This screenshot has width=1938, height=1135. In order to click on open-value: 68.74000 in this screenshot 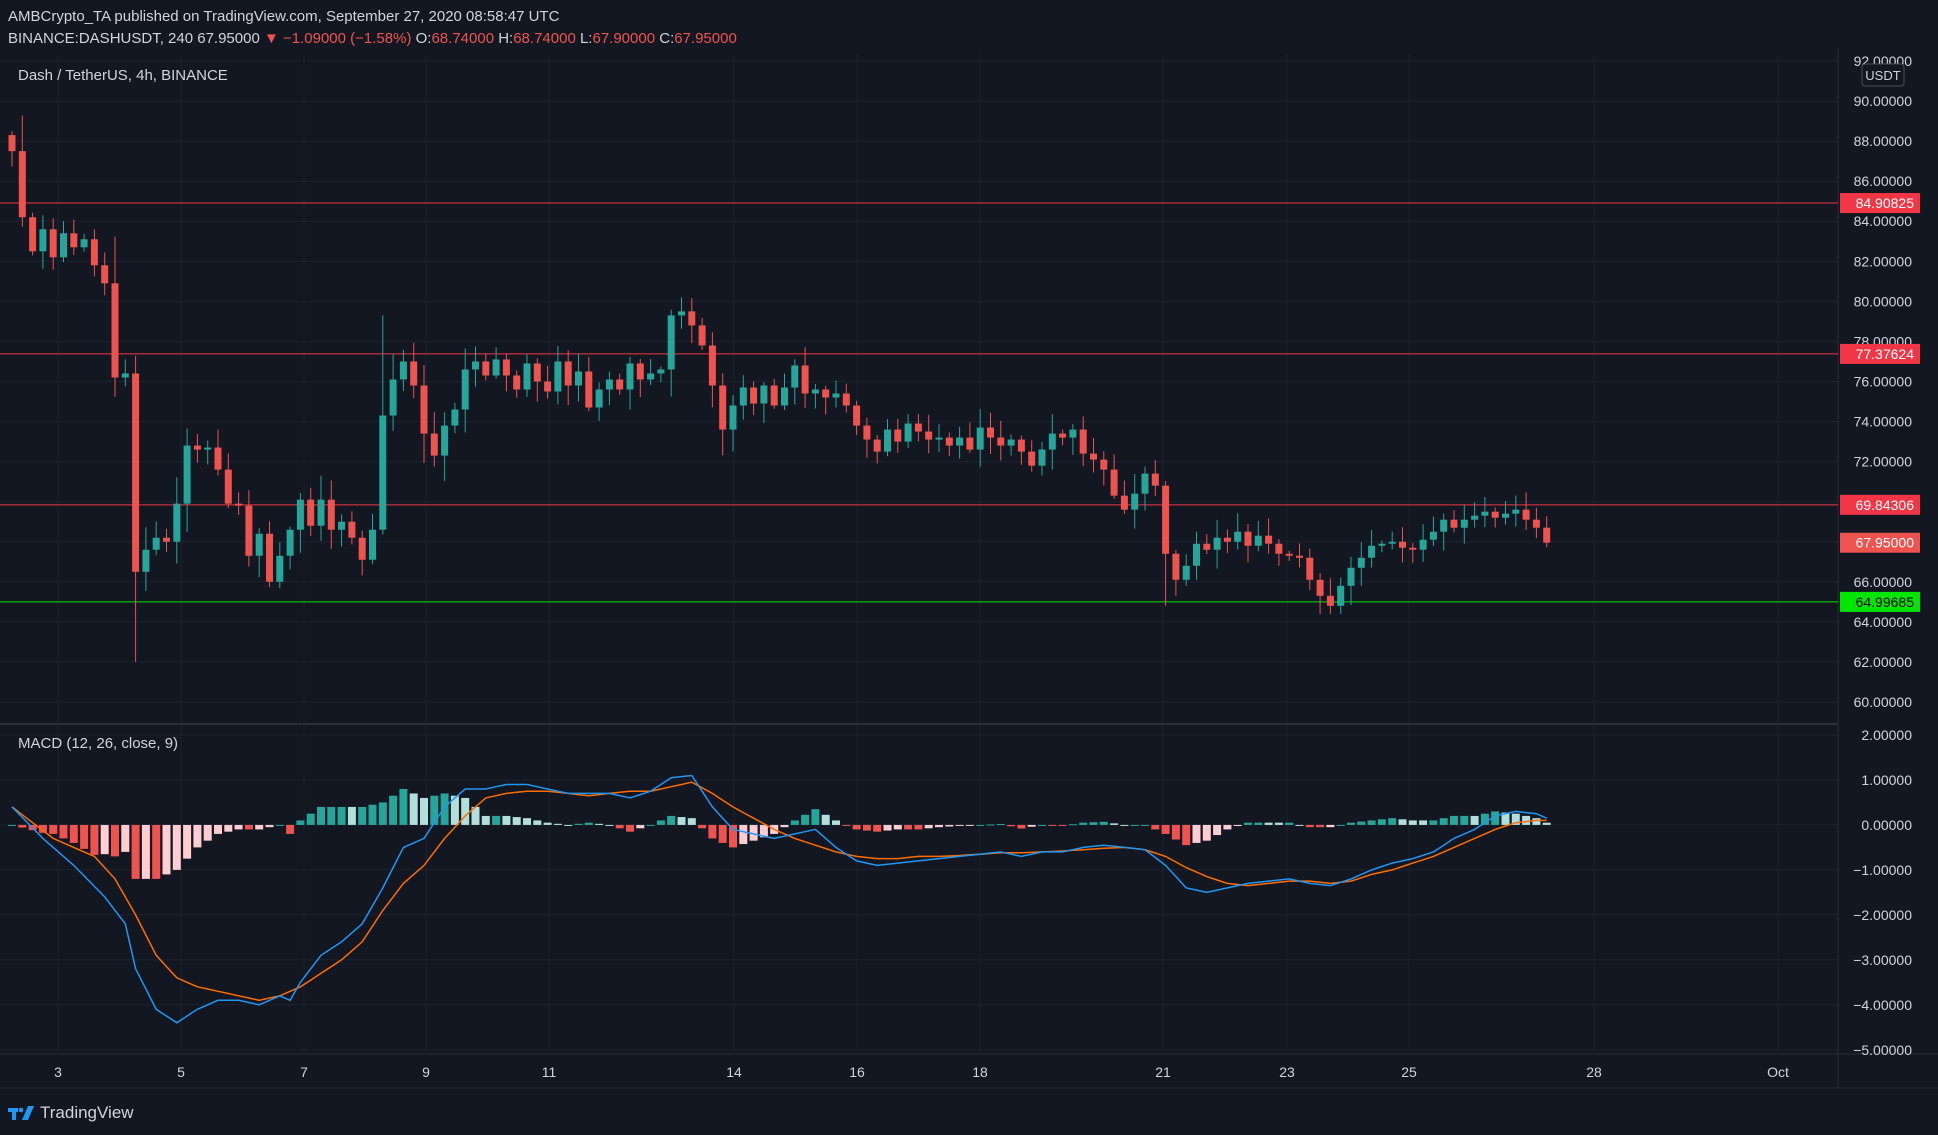, I will do `click(463, 38)`.